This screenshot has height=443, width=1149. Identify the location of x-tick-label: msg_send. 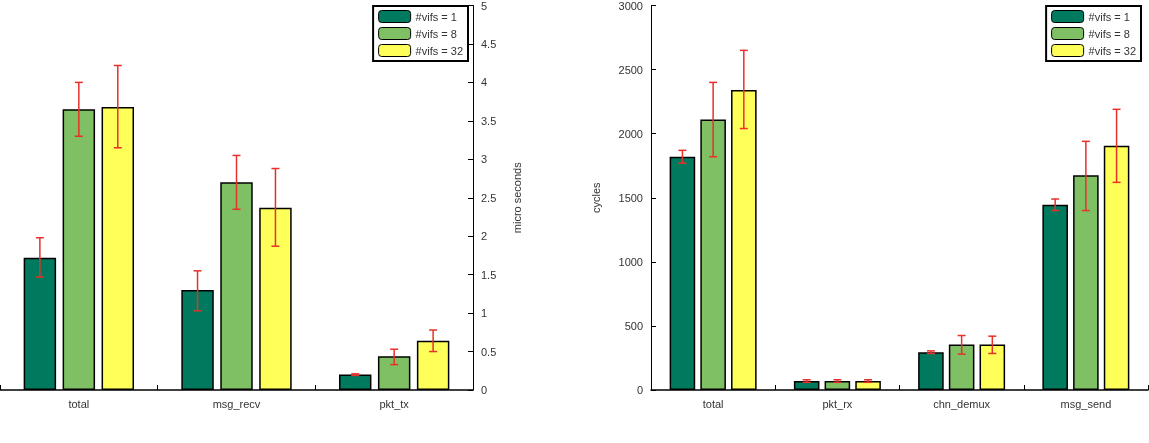
(1086, 403).